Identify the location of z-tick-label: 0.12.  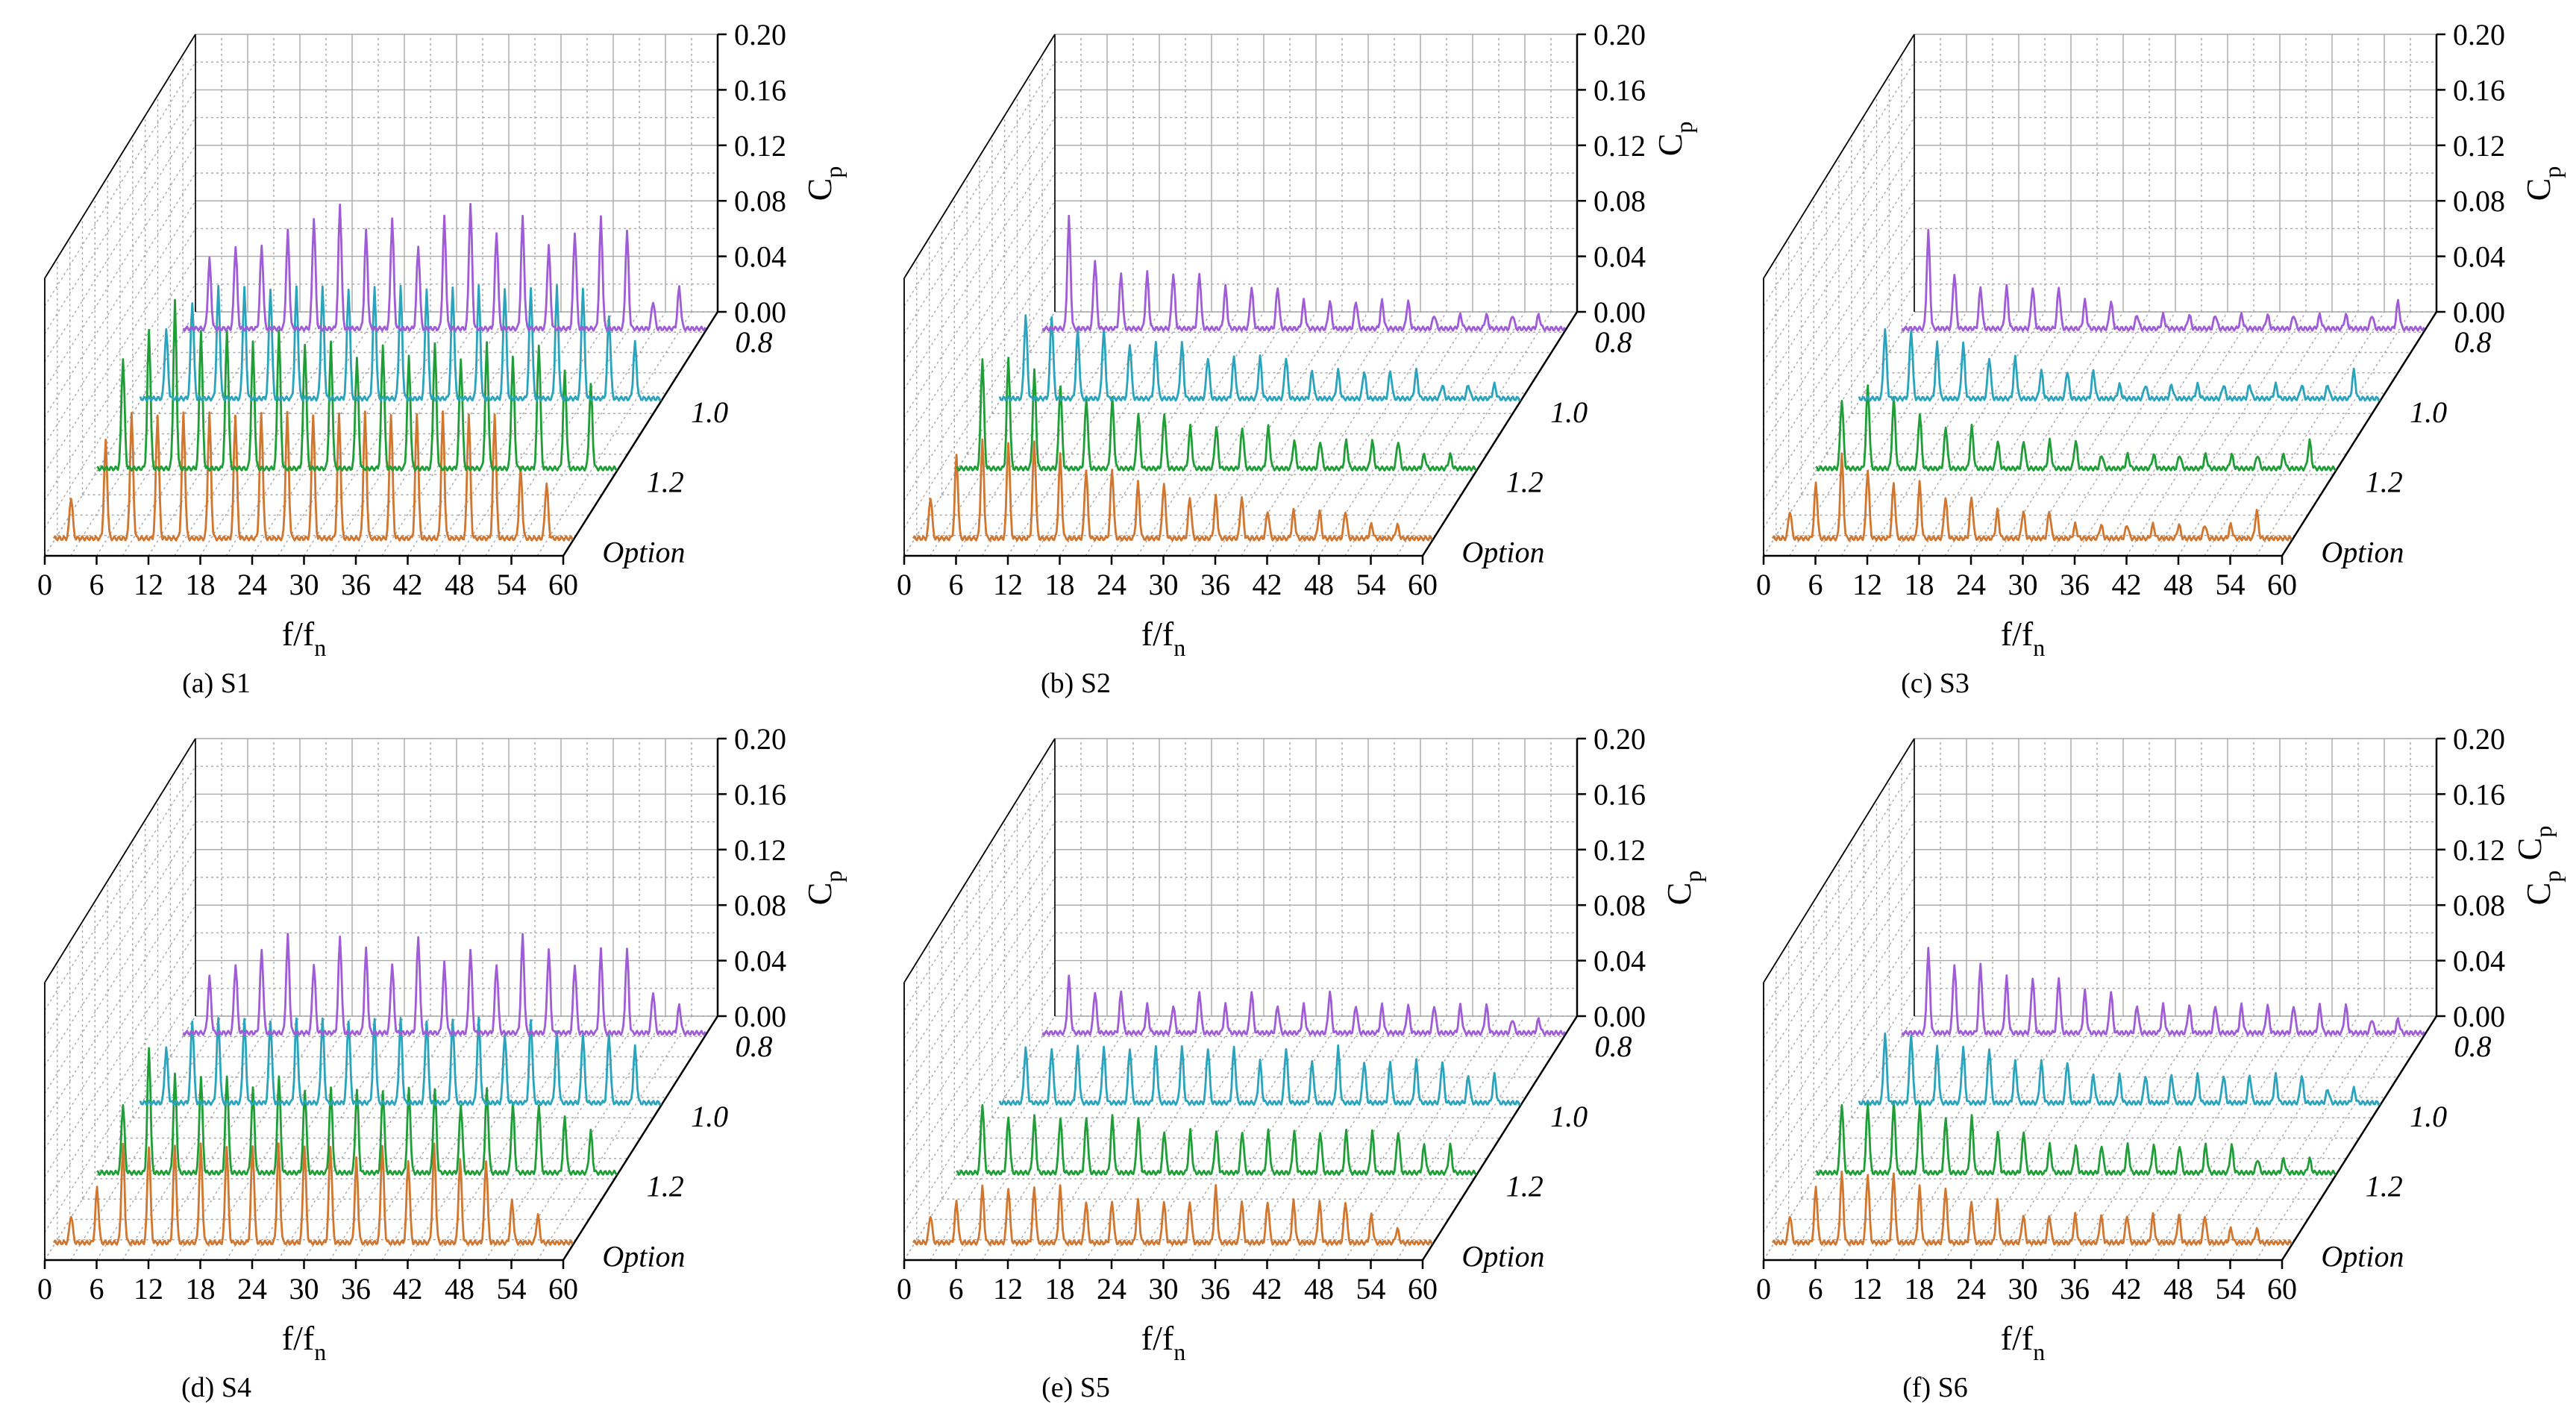
(2479, 850).